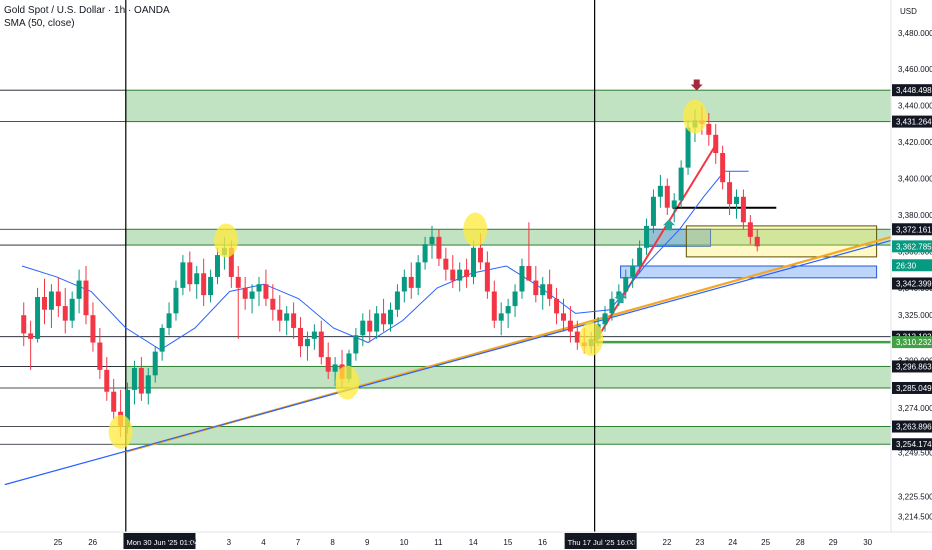 This screenshot has height=550, width=932. Describe the element at coordinates (92, 542) in the screenshot. I see `x-tick-label: 26` at that location.